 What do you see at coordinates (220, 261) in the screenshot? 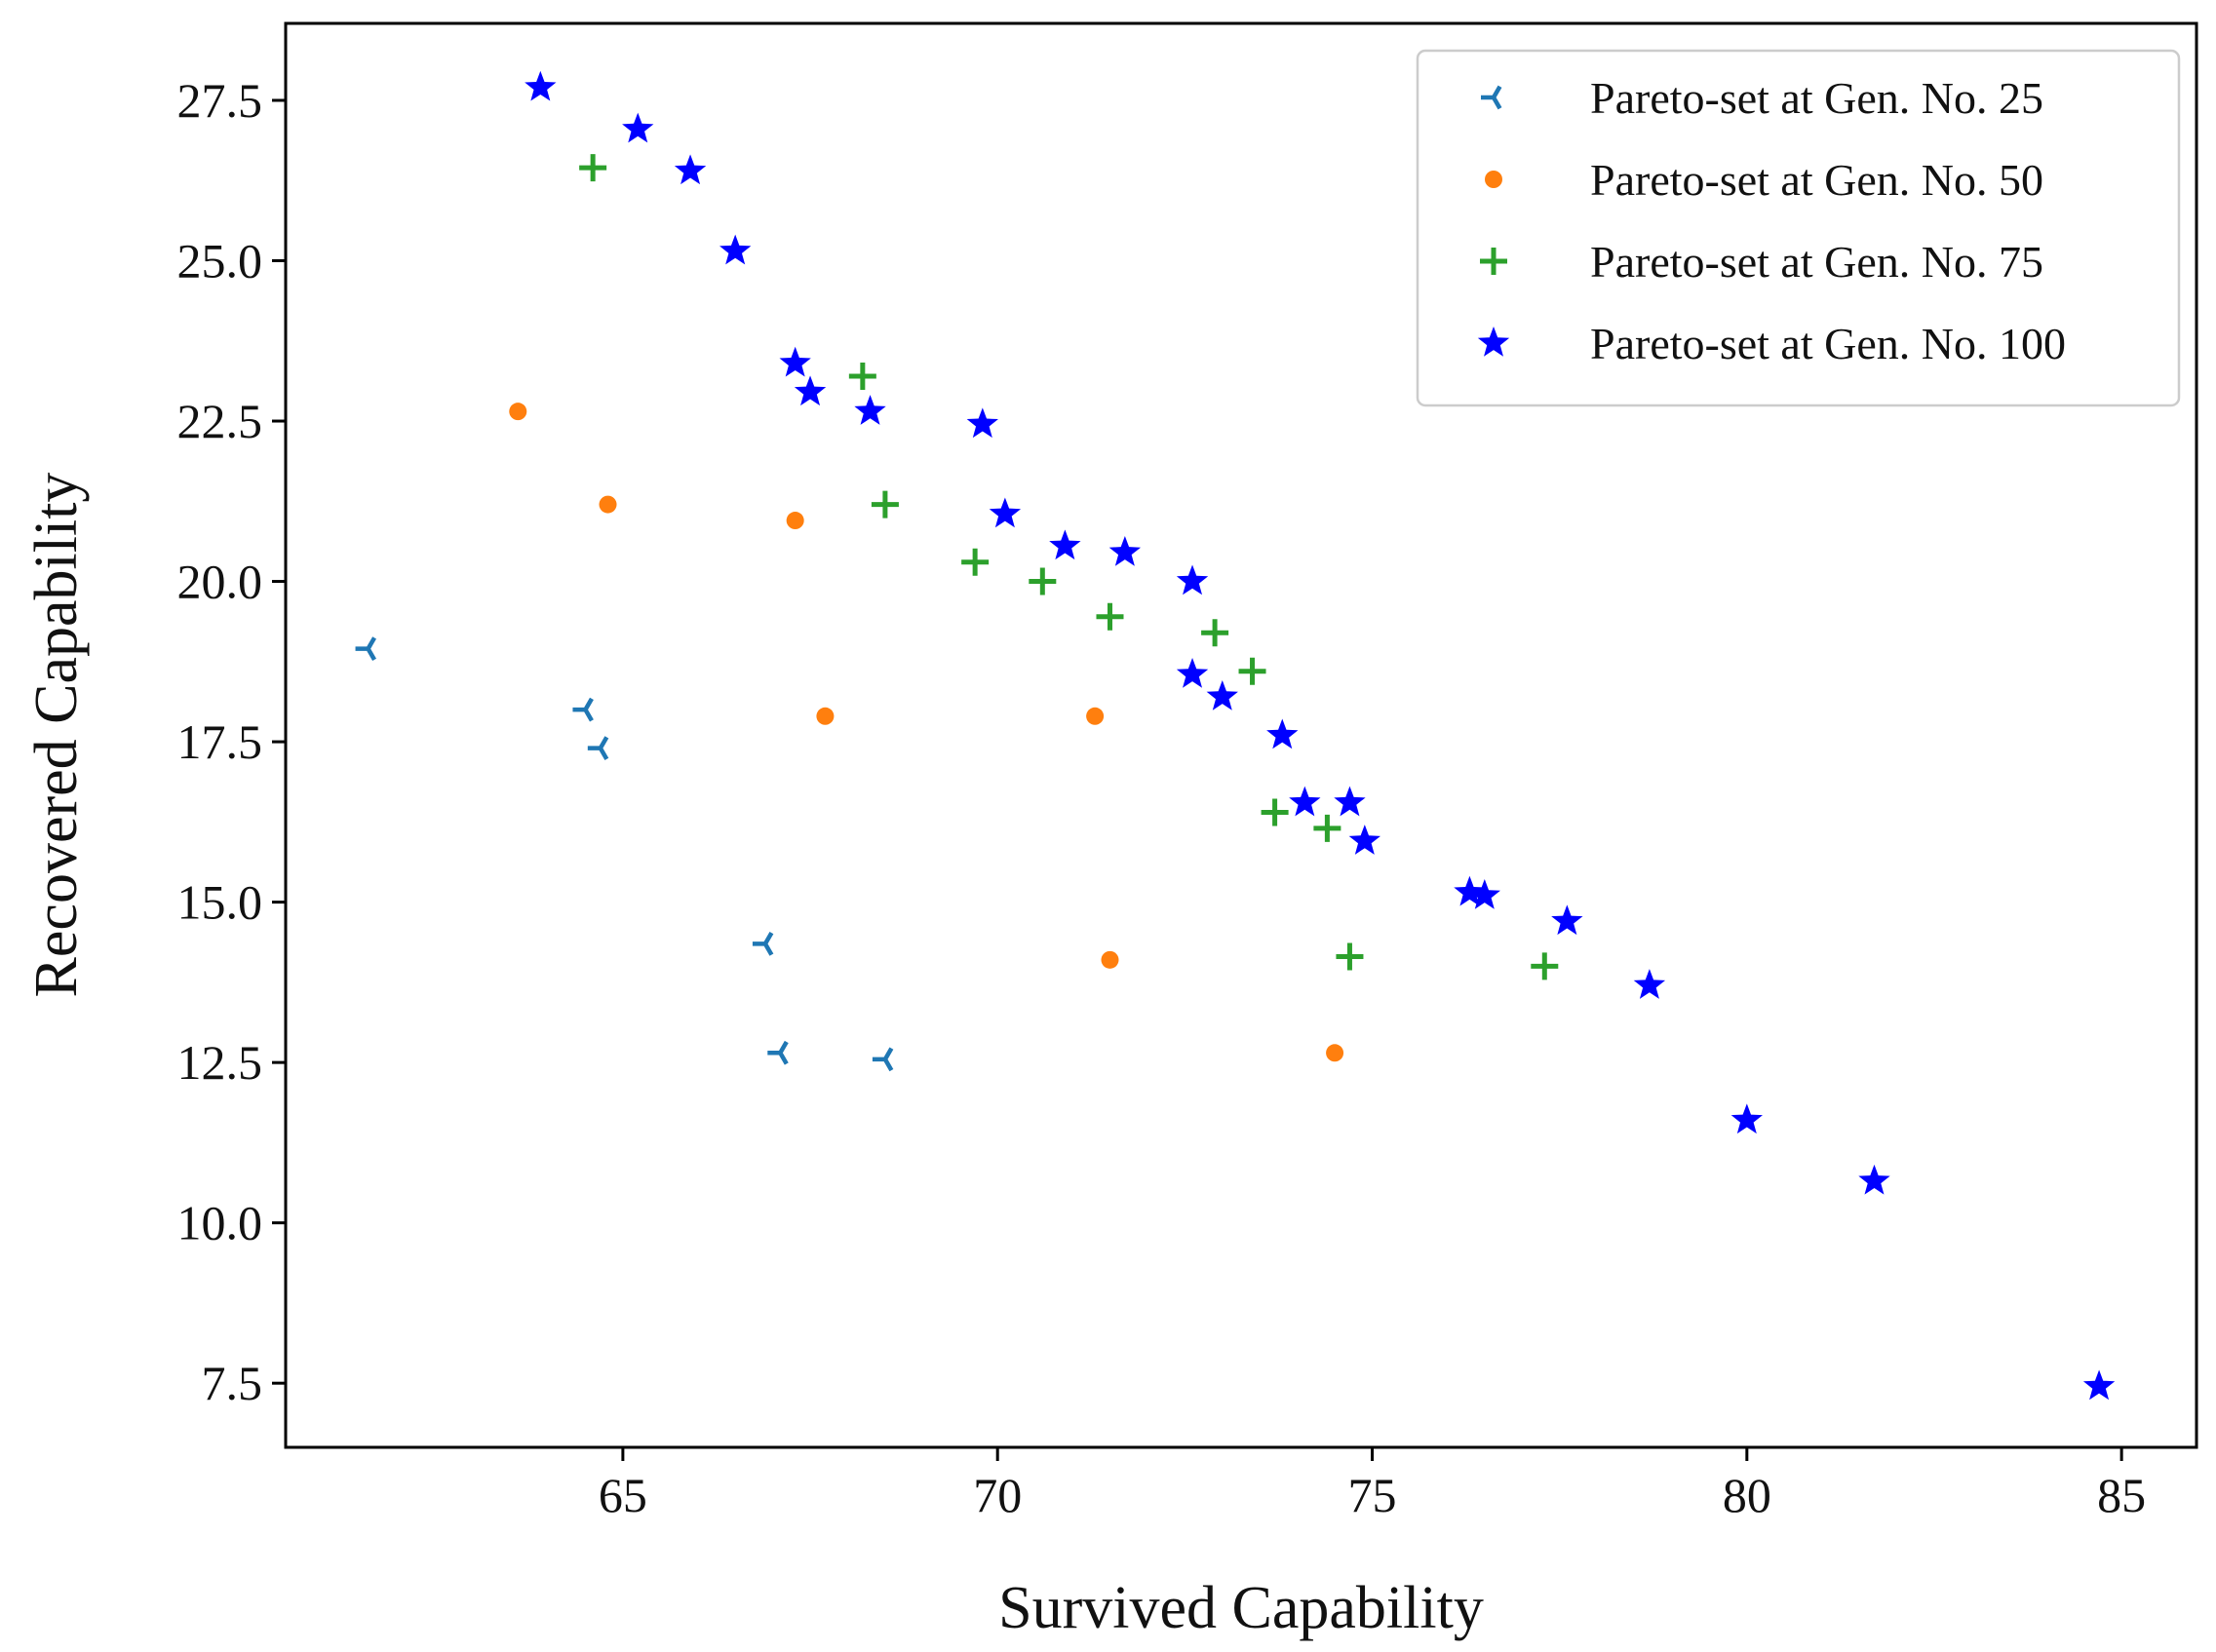
I see `y-tick-label: 25.0` at bounding box center [220, 261].